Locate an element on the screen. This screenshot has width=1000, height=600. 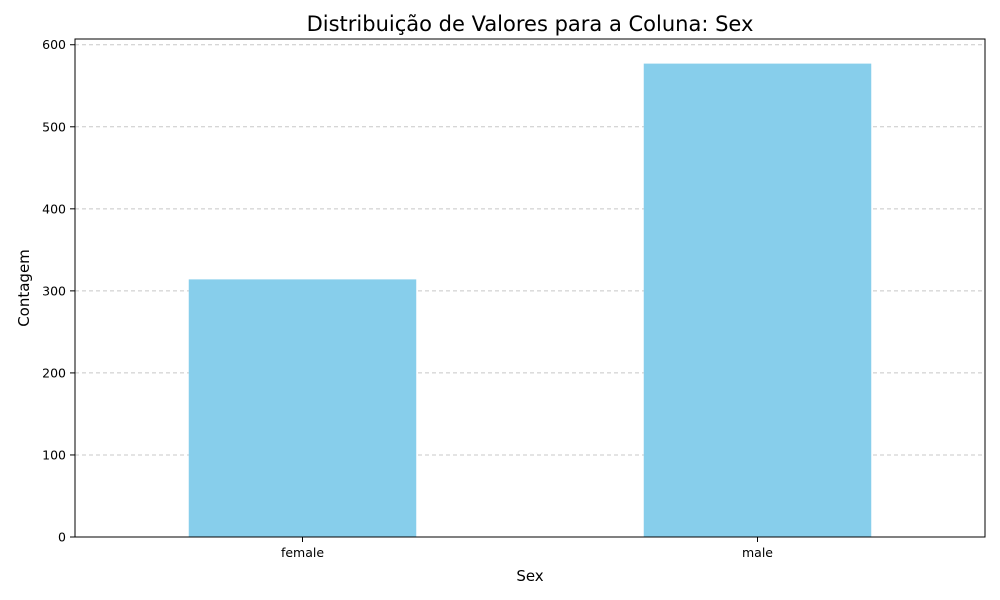
y-tick-label: 300 is located at coordinates (54, 290).